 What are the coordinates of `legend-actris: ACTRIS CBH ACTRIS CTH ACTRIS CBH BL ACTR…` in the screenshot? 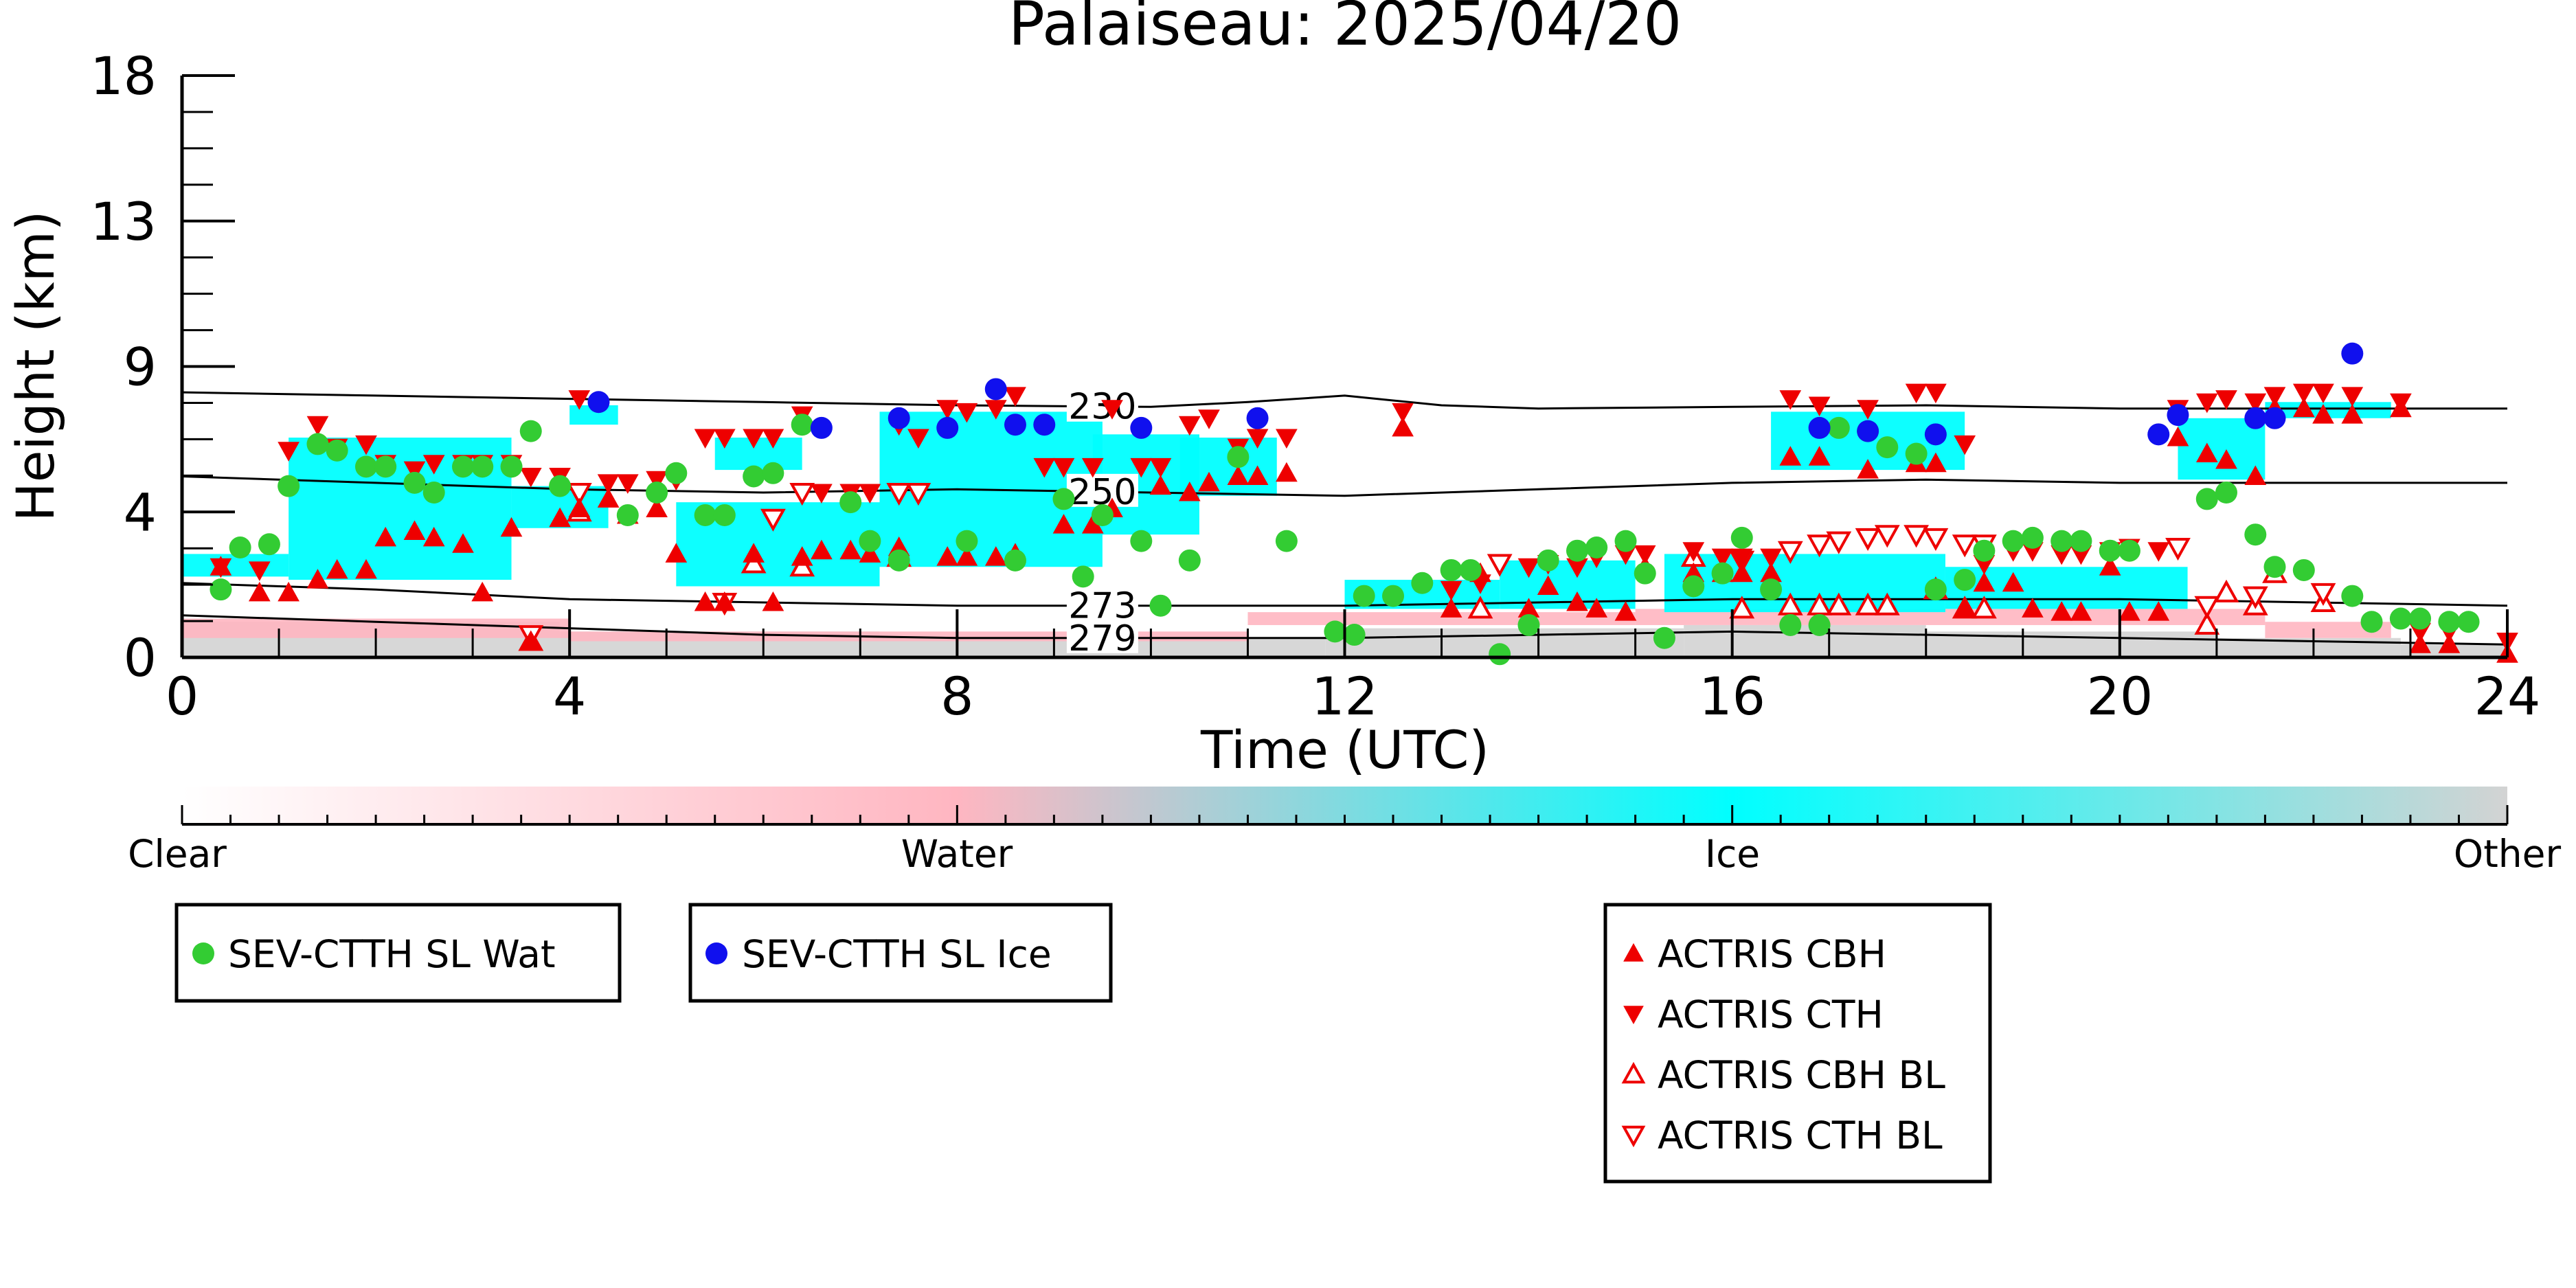 It's located at (1797, 1043).